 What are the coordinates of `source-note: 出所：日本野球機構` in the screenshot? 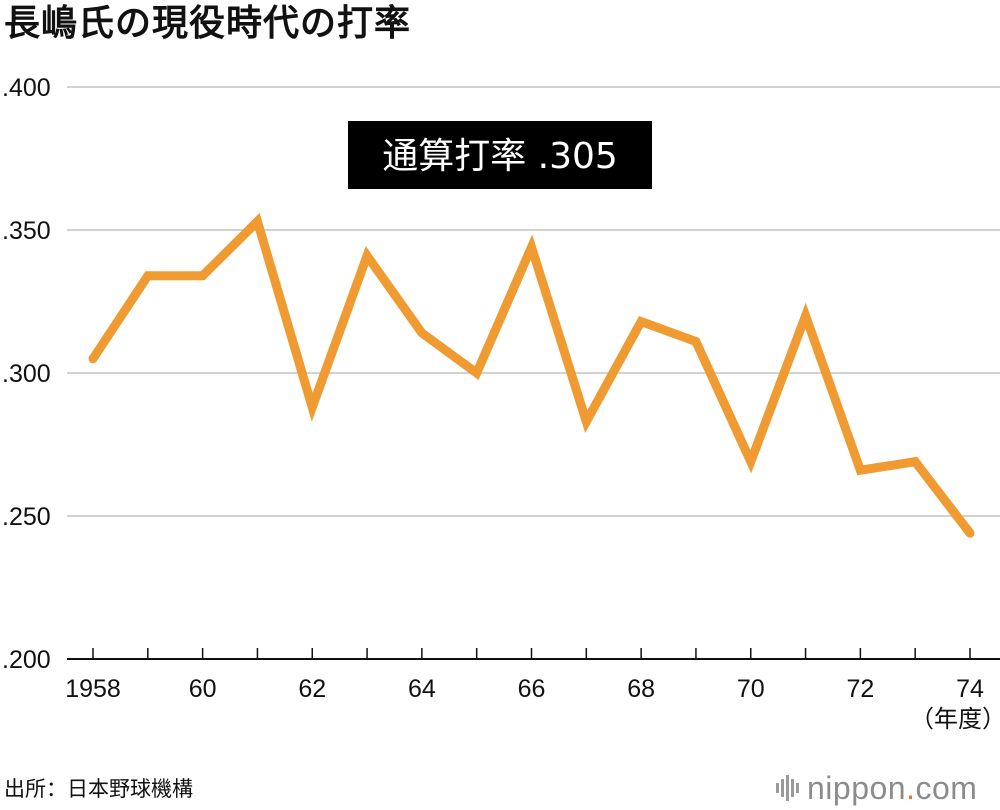 It's located at (98, 789).